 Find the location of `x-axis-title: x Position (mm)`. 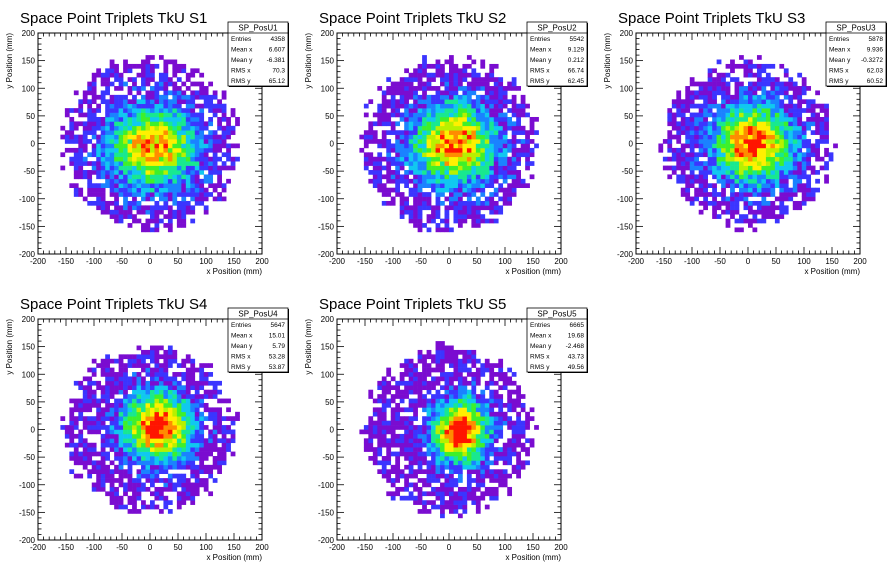

x-axis-title: x Position (mm) is located at coordinates (234, 271).